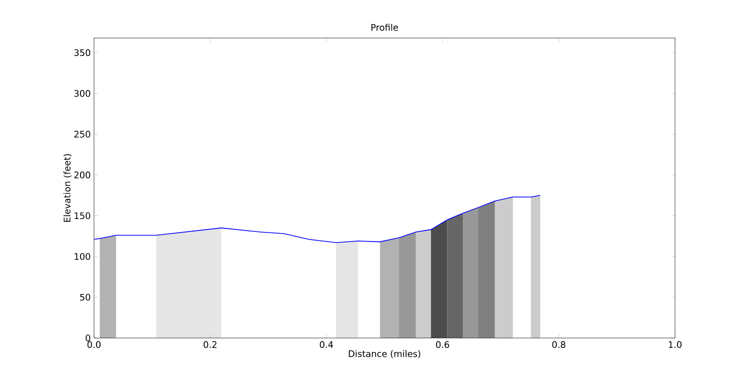  I want to click on y-tick-label: 200, so click(82, 175).